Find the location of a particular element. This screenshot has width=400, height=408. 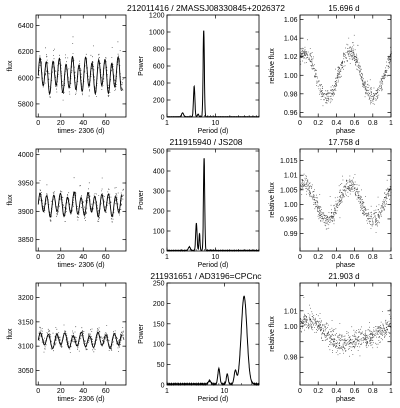

data-1-lightcurve is located at coordinates (81, 68).